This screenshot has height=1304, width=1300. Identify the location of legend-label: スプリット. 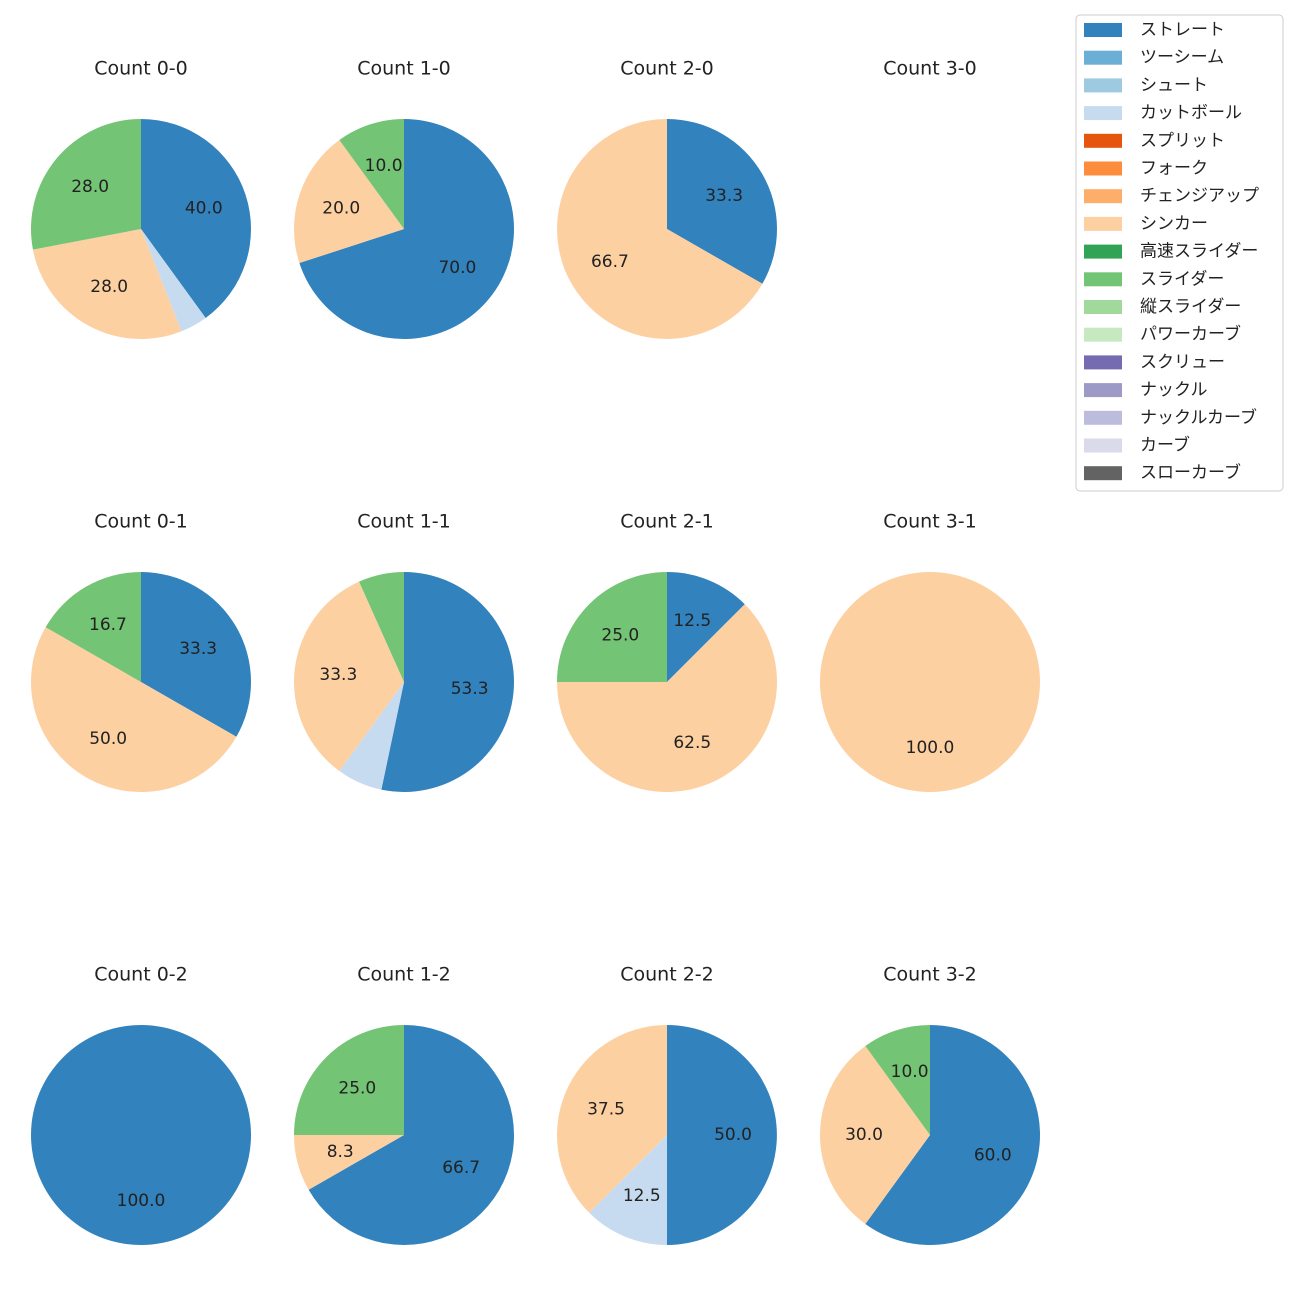
(1182, 141).